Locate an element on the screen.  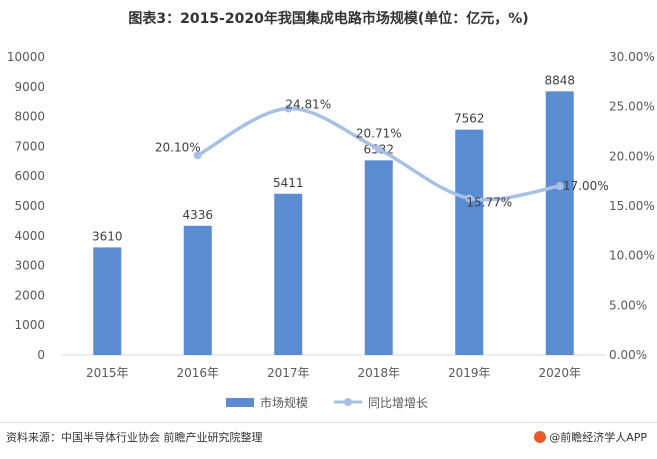
y-tick-label: 10000 is located at coordinates (26, 57).